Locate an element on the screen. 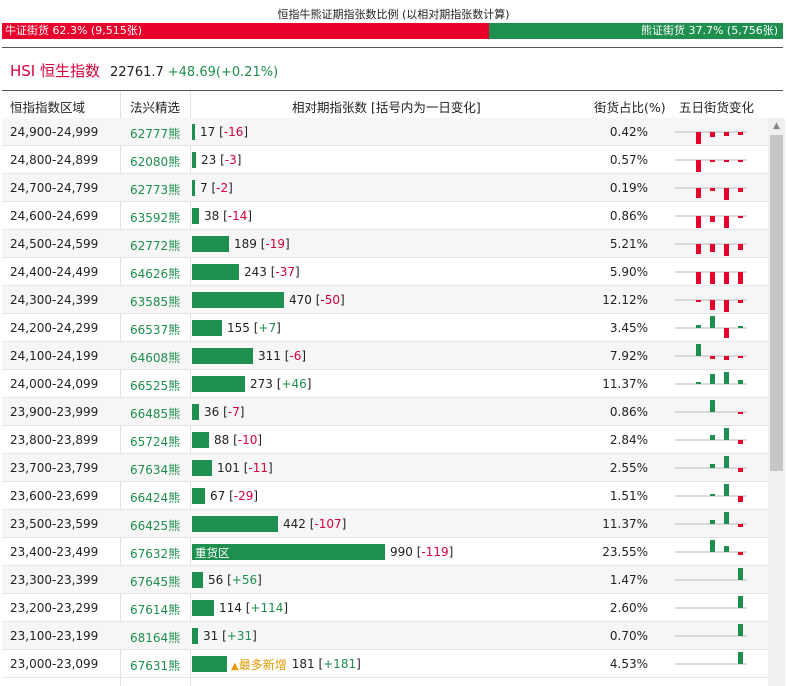 The width and height of the screenshot is (787, 686). warrant-code-link: 62777熊 is located at coordinates (155, 133).